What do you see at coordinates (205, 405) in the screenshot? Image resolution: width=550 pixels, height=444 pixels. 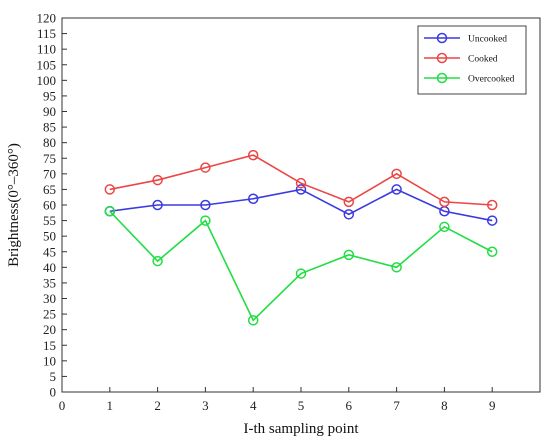 I see `x-tick-label: 3` at bounding box center [205, 405].